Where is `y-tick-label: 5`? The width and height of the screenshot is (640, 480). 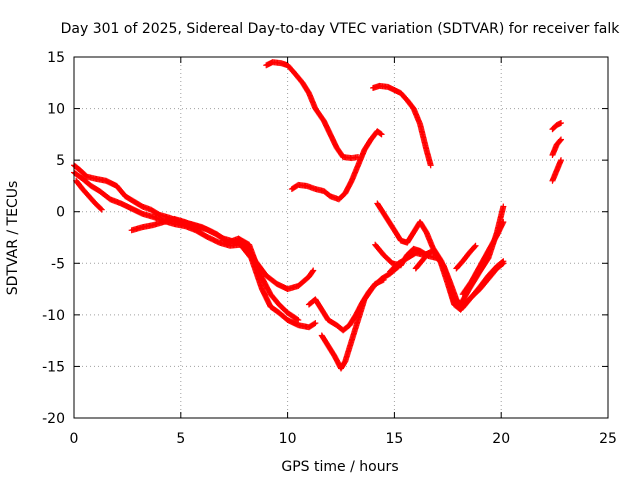 y-tick-label: 5 is located at coordinates (60, 161).